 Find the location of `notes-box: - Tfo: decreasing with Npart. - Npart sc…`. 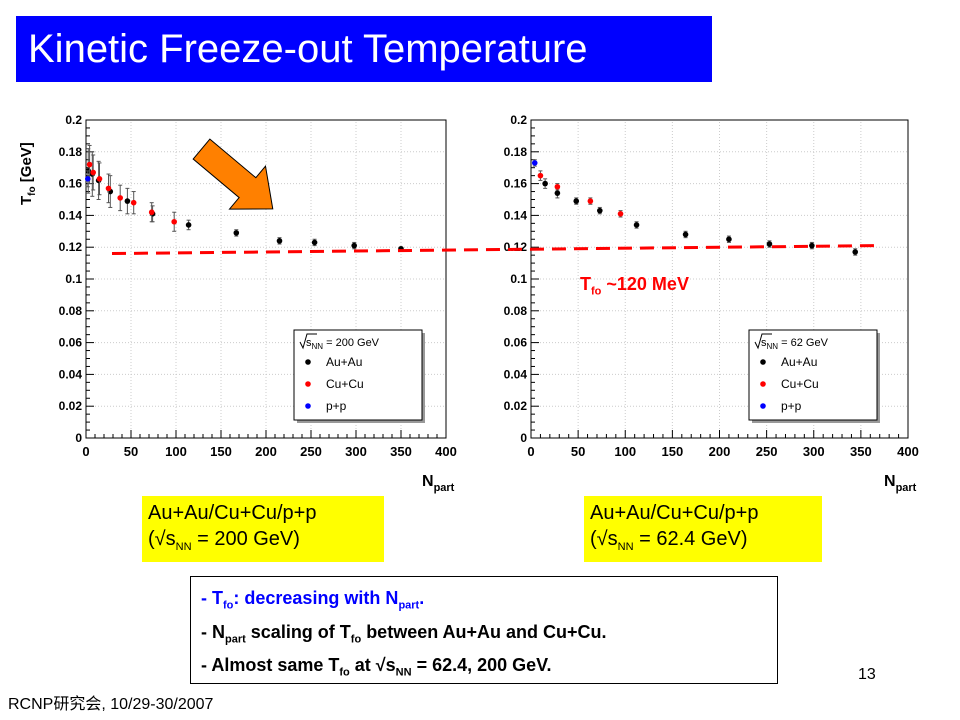

notes-box: - Tfo: decreasing with Npart. - Npart sc… is located at coordinates (484, 630).